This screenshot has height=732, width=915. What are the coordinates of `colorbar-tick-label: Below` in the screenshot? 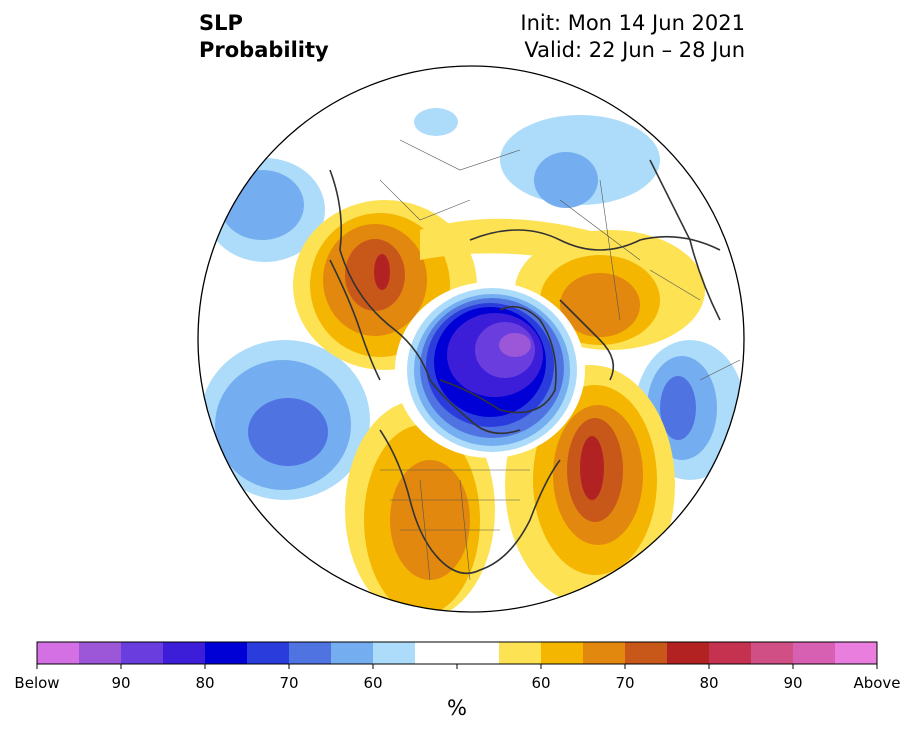 It's located at (37, 683).